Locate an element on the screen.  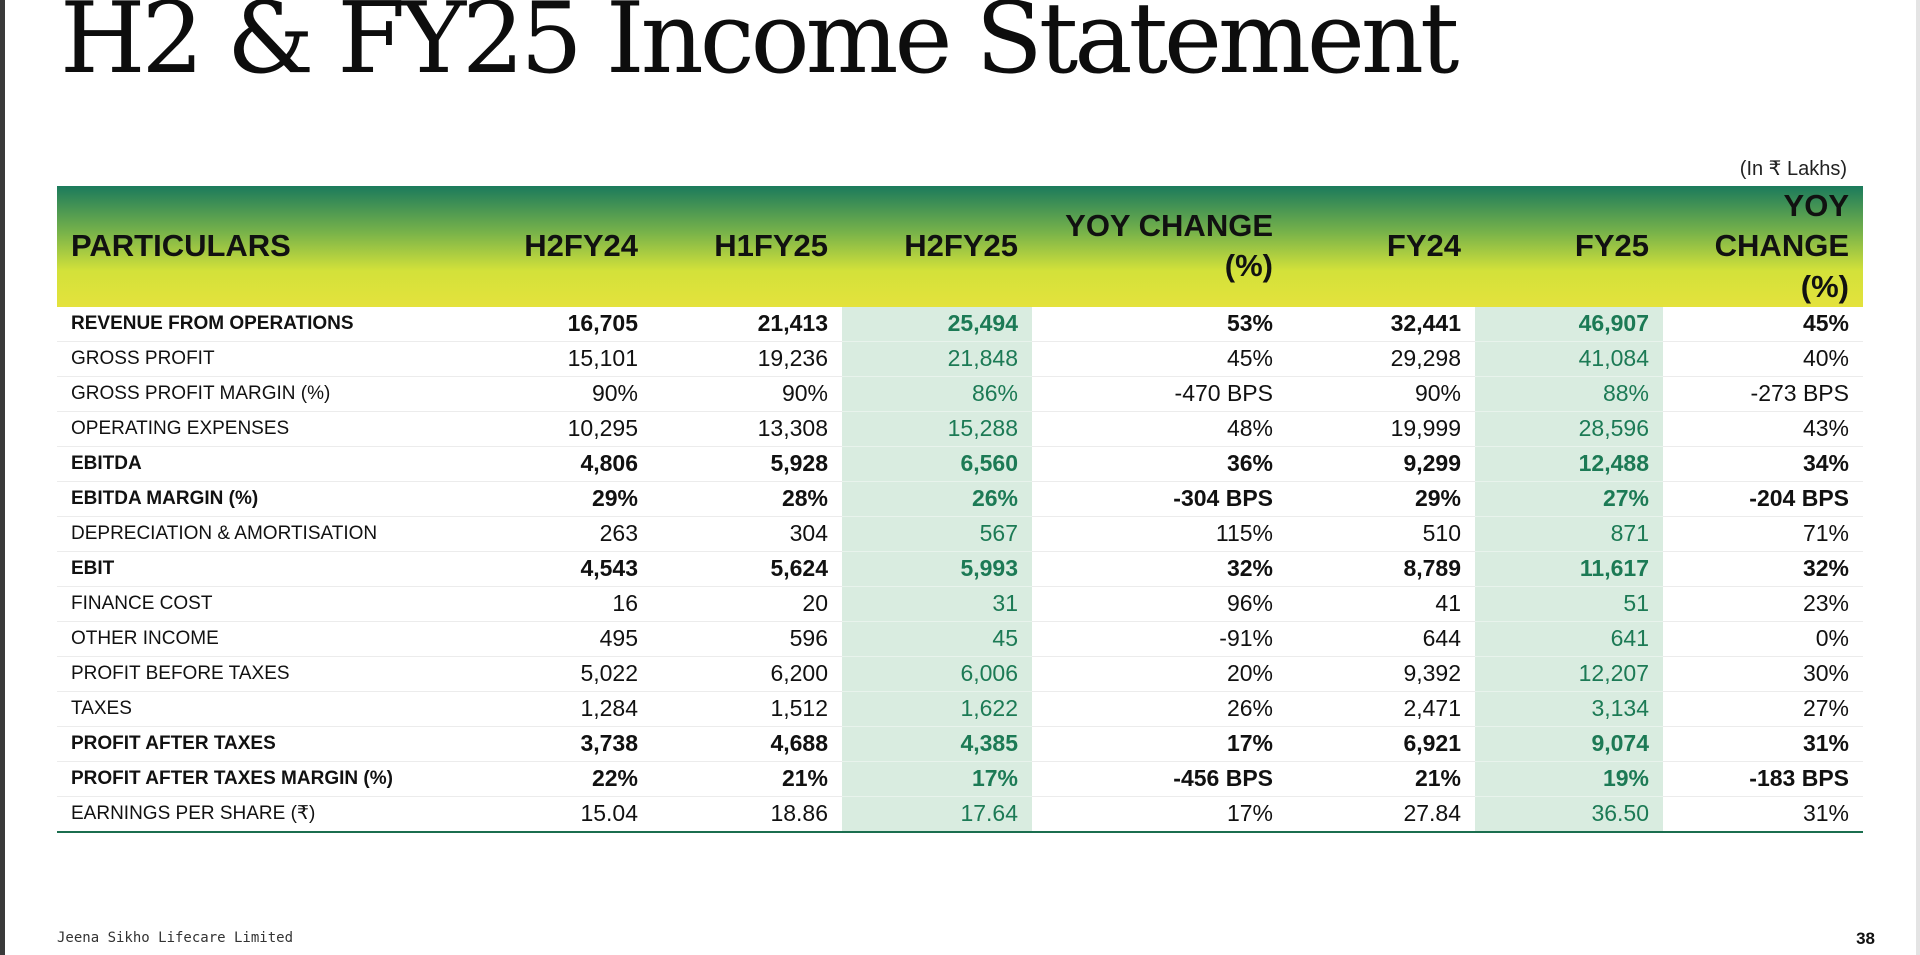
page-number: 38 is located at coordinates (1865, 938).